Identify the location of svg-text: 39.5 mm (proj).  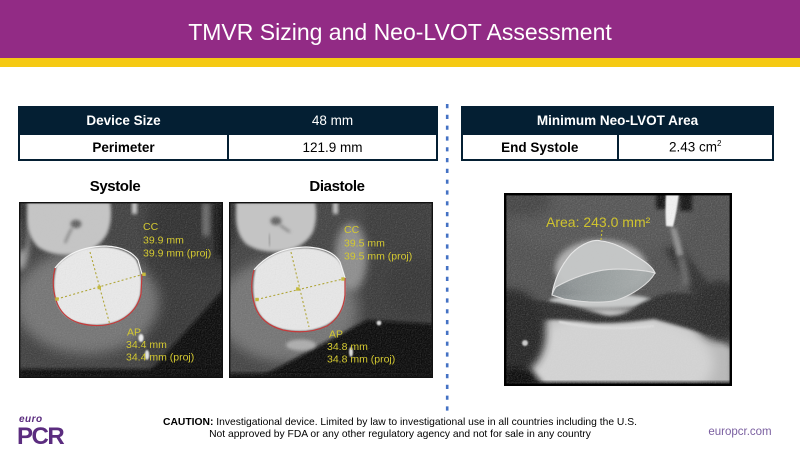
(378, 257).